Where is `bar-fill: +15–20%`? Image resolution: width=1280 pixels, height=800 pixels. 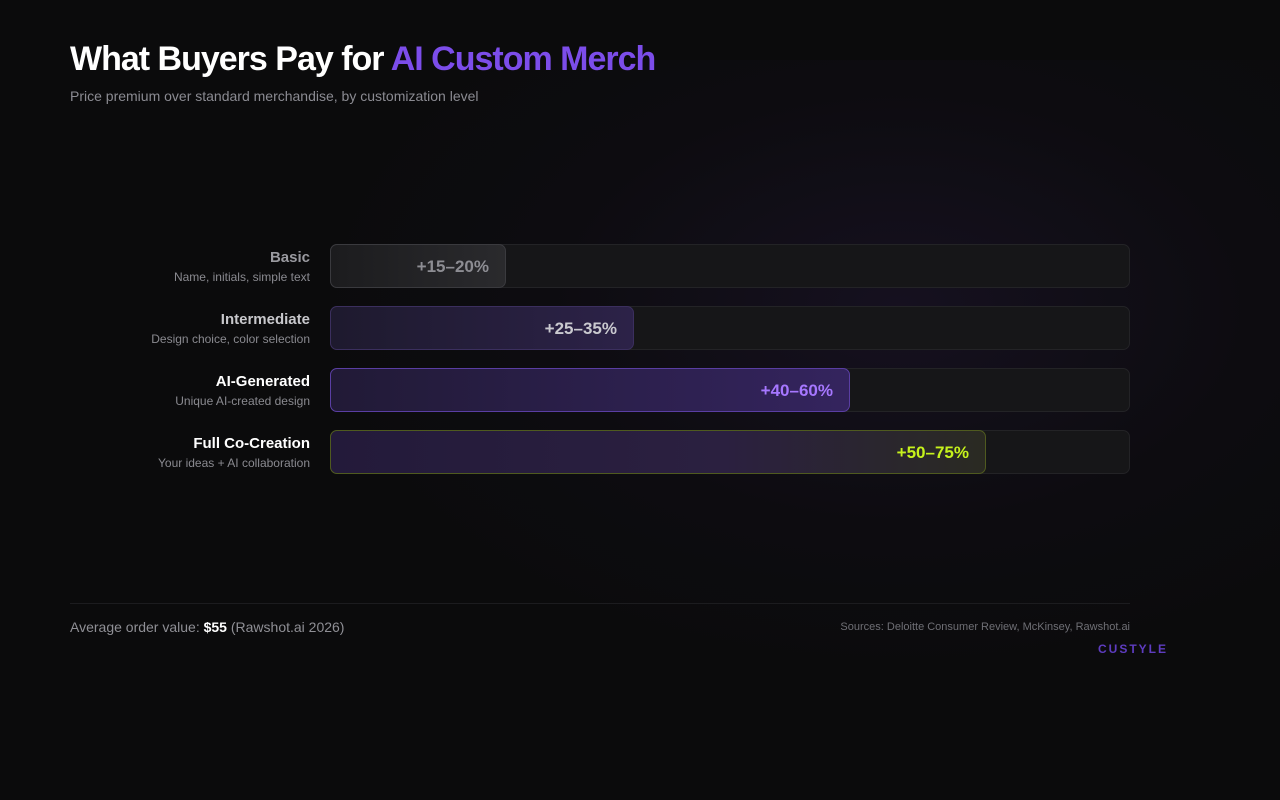
bar-fill: +15–20% is located at coordinates (418, 266).